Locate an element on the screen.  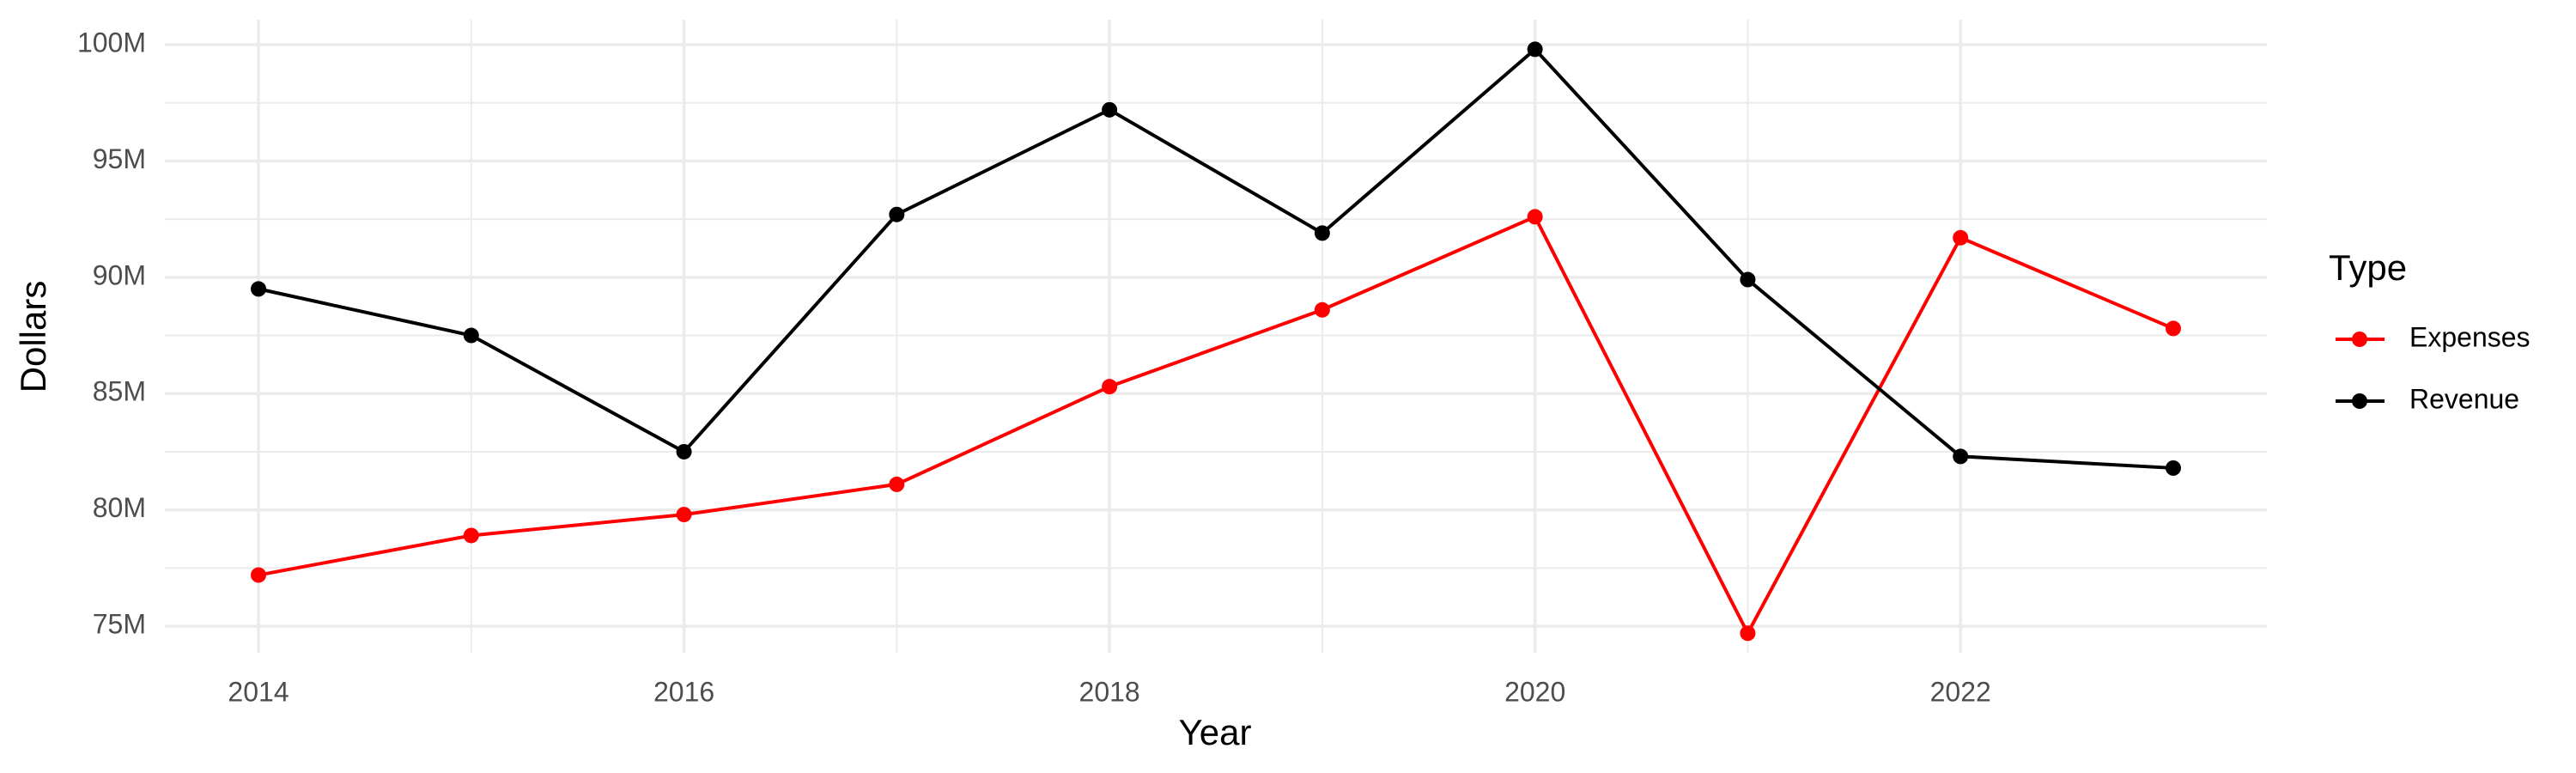
y-tick-label: 95M is located at coordinates (119, 158).